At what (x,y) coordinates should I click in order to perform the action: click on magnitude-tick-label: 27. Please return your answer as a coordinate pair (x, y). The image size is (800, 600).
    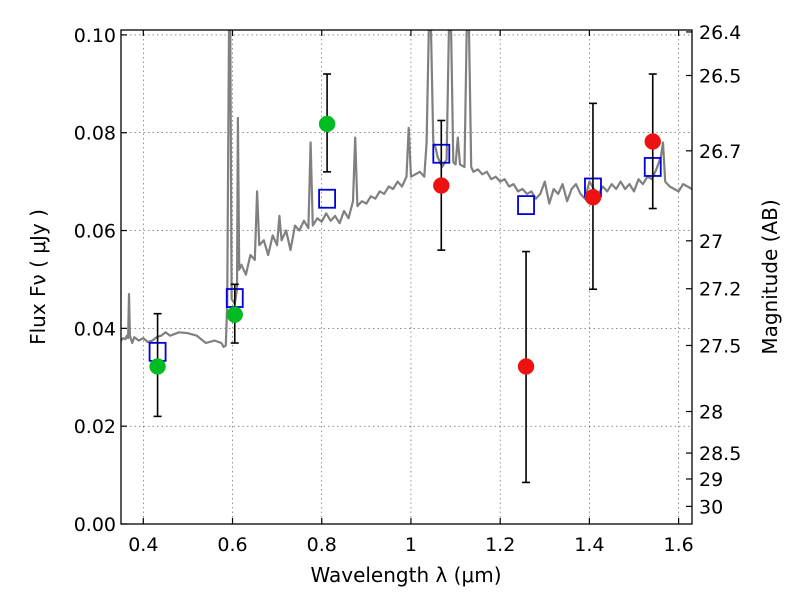
    Looking at the image, I should click on (711, 242).